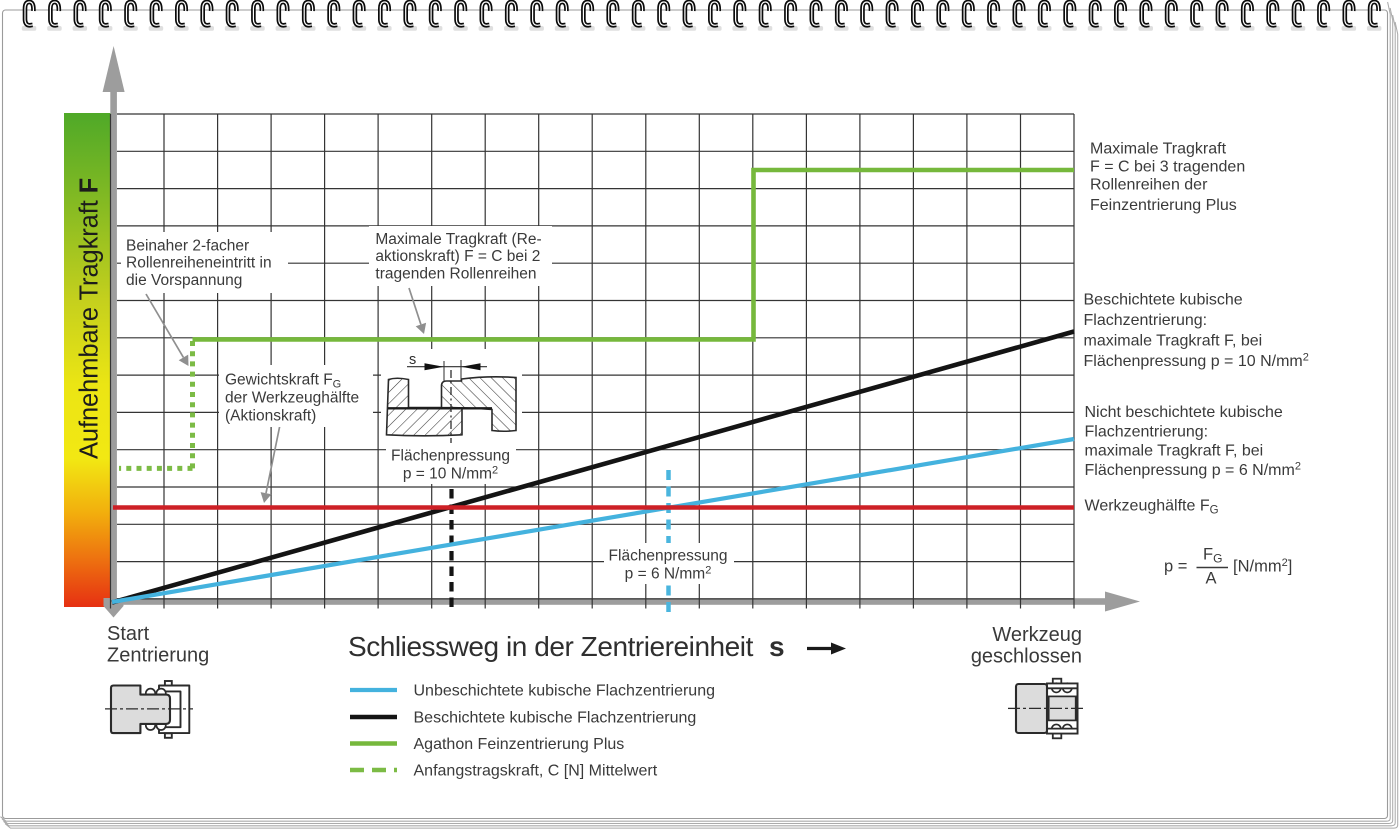  Describe the element at coordinates (1149, 185) in the screenshot. I see `svg-text: Rollenreihen der` at that location.